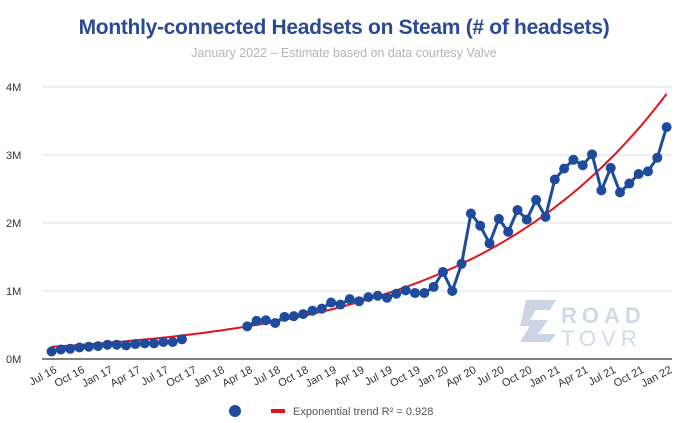 The height and width of the screenshot is (423, 688). Describe the element at coordinates (13, 360) in the screenshot. I see `y-tick-label: 0M` at that location.